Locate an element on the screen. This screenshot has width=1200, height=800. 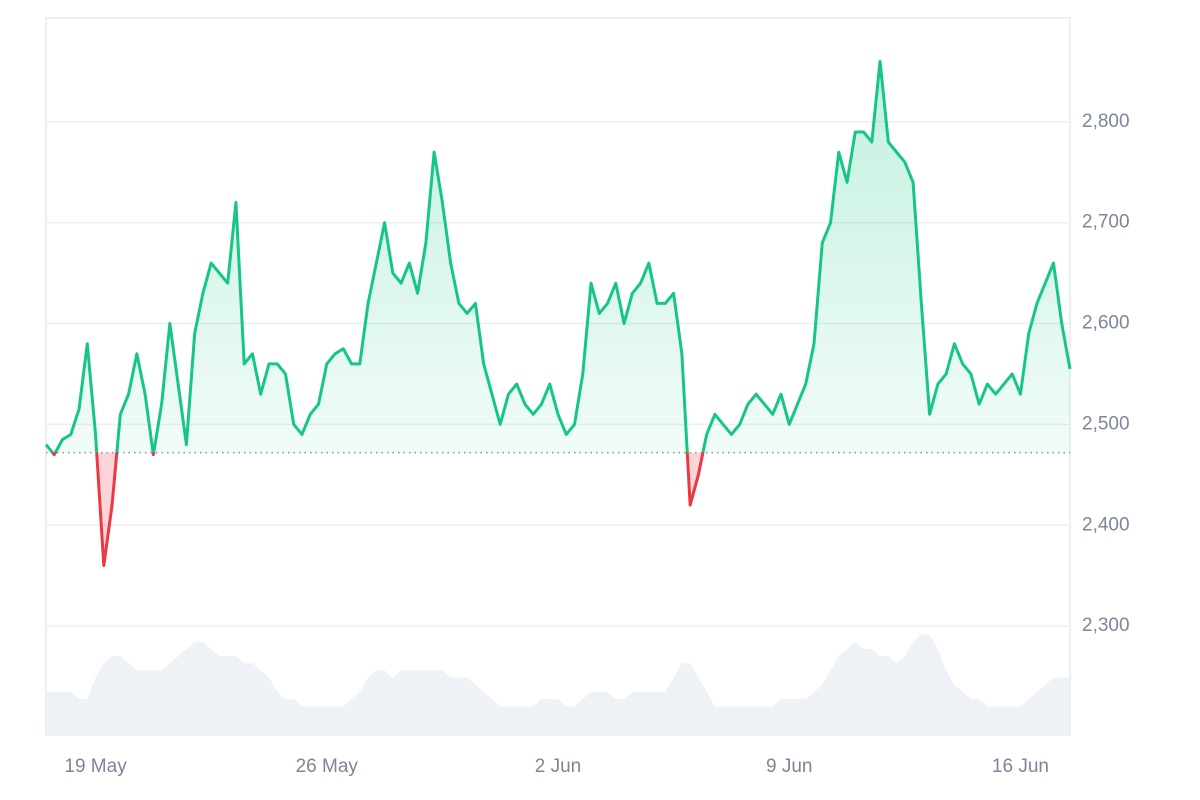
x-tick-label: 2 Jun is located at coordinates (558, 766).